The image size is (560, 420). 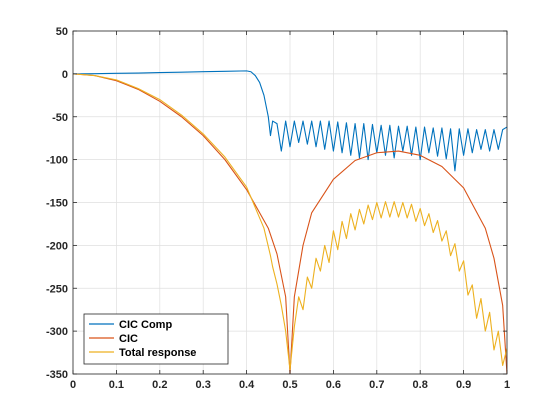 I want to click on y-tick-label: -300, so click(x=57, y=332).